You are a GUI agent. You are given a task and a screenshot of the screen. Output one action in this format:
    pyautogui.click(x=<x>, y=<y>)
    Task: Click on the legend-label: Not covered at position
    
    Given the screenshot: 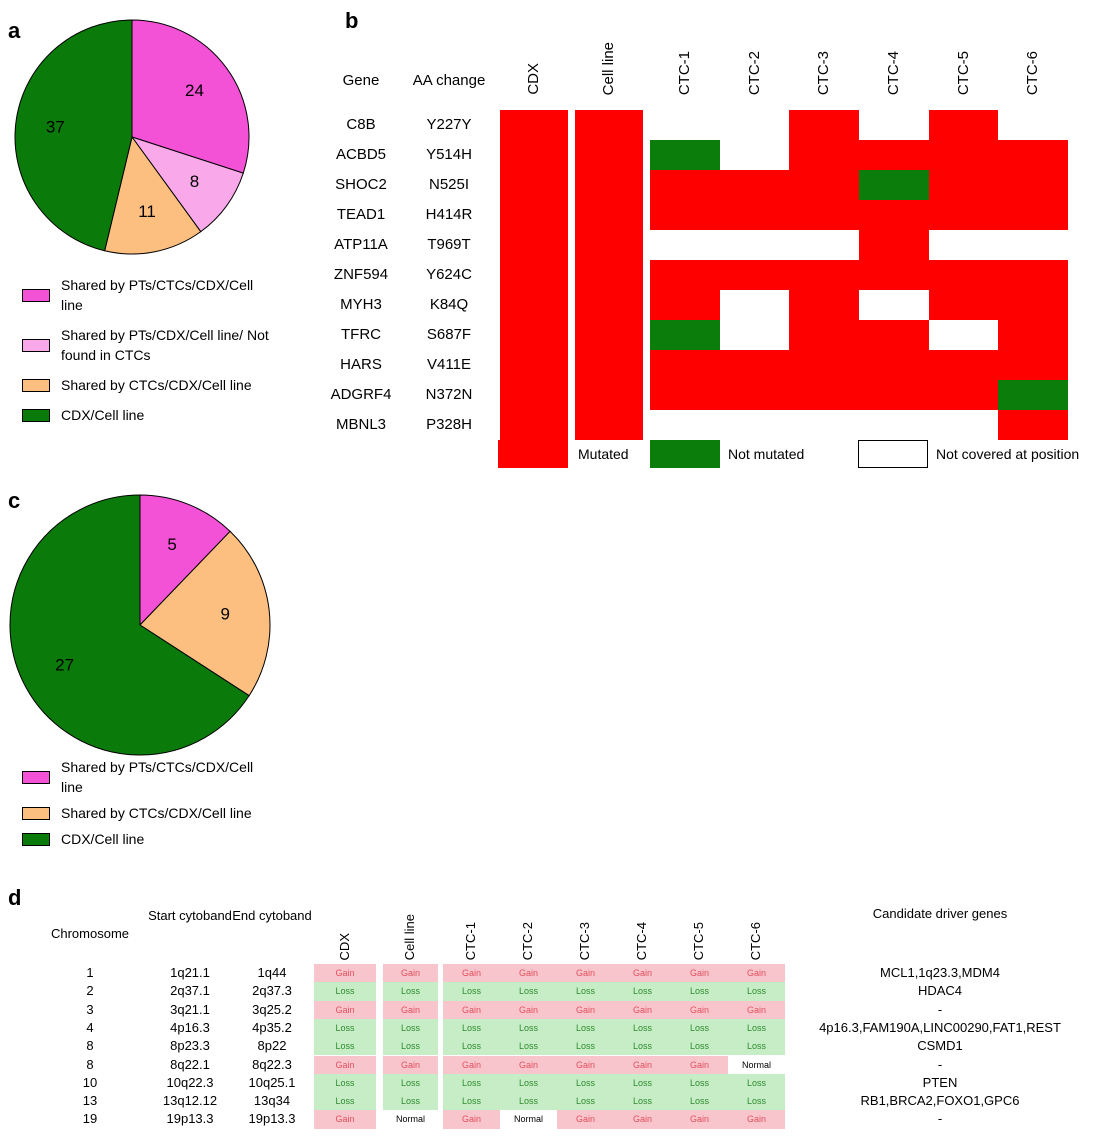 What is the action you would take?
    pyautogui.click(x=1008, y=454)
    